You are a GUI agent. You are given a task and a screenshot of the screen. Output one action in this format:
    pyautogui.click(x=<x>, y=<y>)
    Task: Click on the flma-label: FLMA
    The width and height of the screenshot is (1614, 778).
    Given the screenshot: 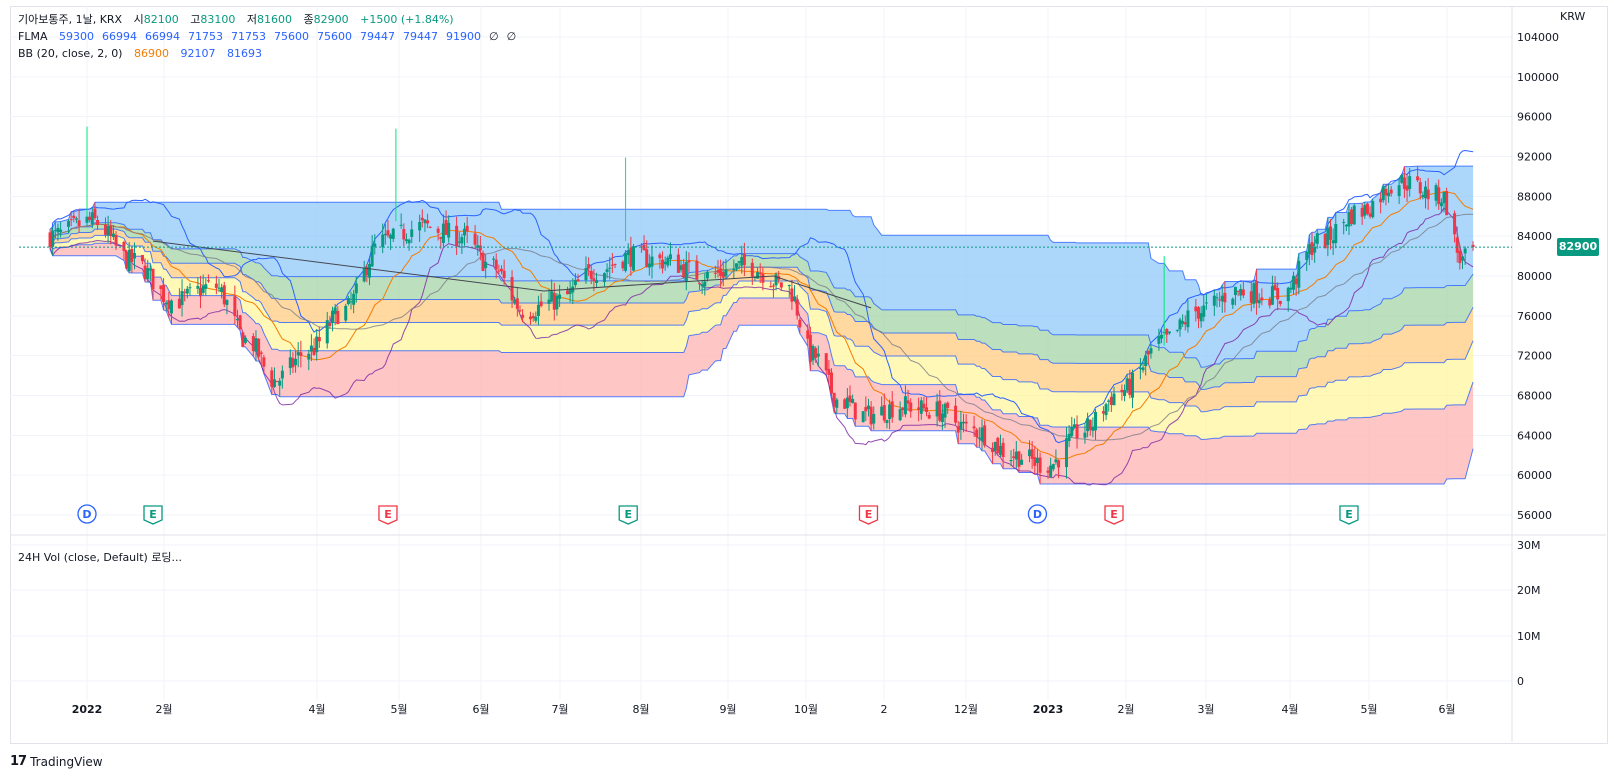 What is the action you would take?
    pyautogui.click(x=33, y=36)
    